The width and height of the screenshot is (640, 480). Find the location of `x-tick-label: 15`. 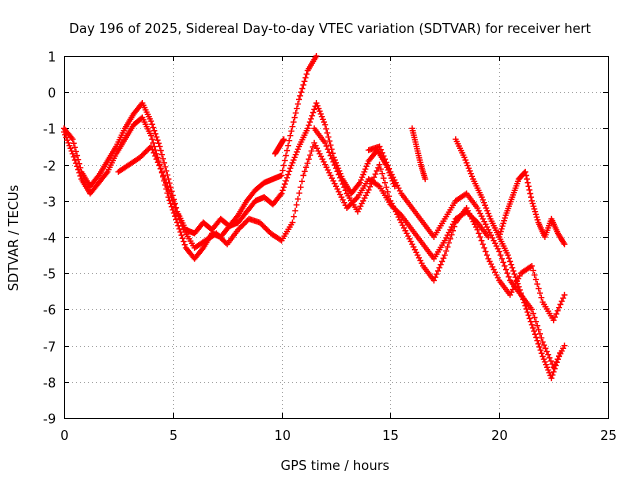

x-tick-label: 15 is located at coordinates (390, 436).